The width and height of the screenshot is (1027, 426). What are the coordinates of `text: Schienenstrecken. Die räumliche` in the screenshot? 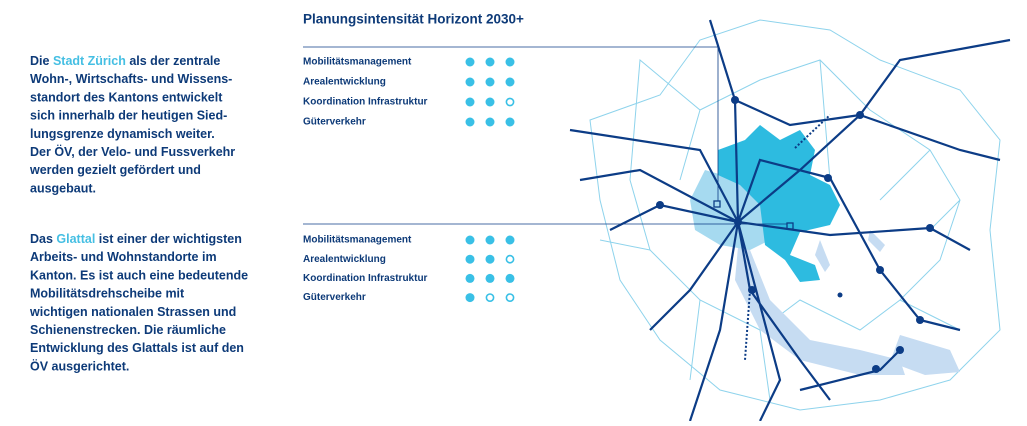 It's located at (128, 330).